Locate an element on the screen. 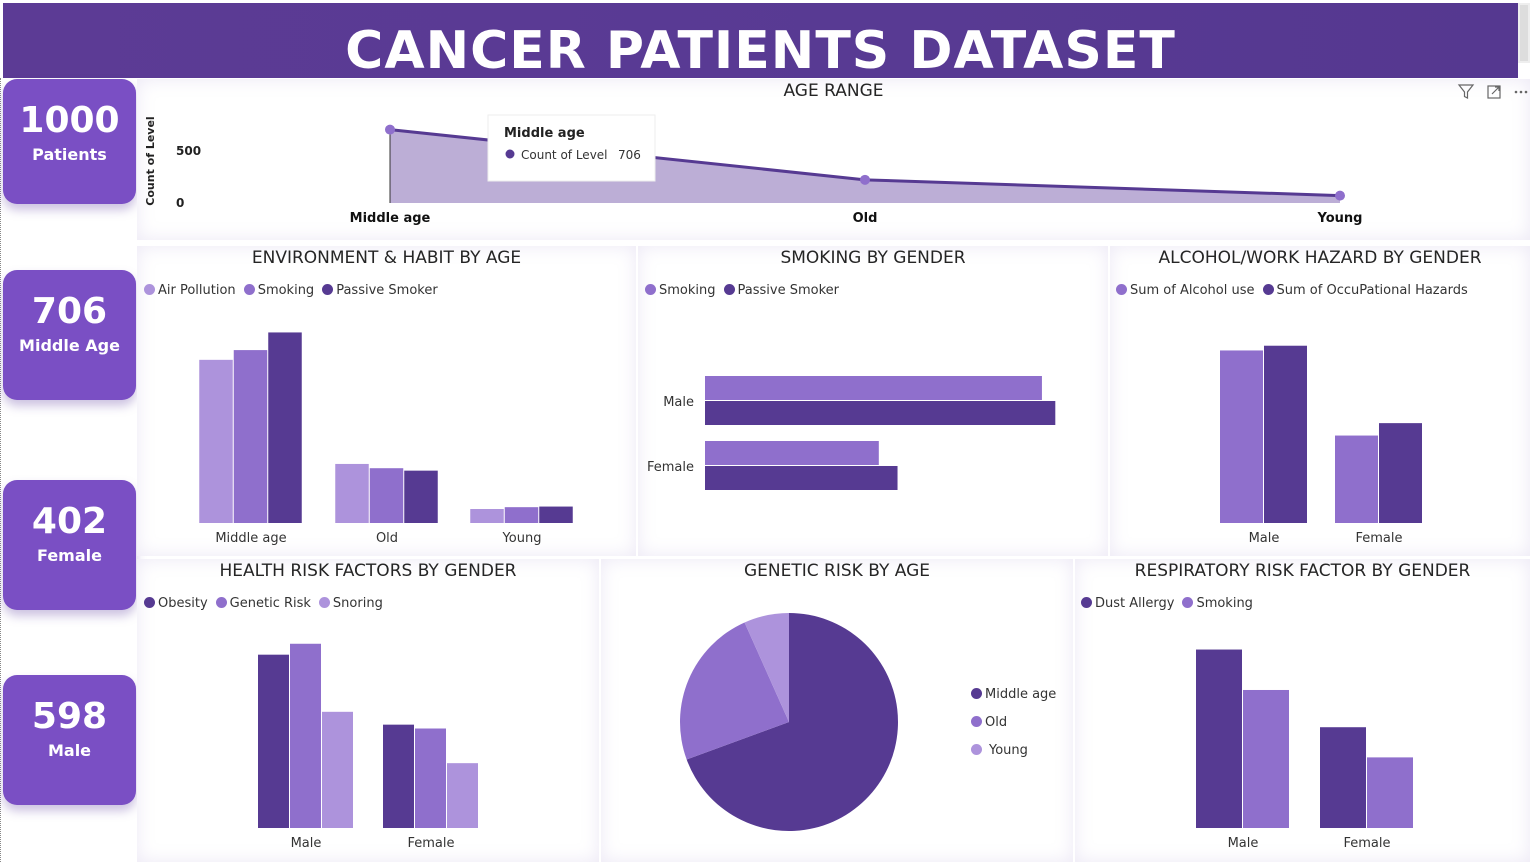 The height and width of the screenshot is (862, 1530). legend-item: Dust Allergy is located at coordinates (1127, 603).